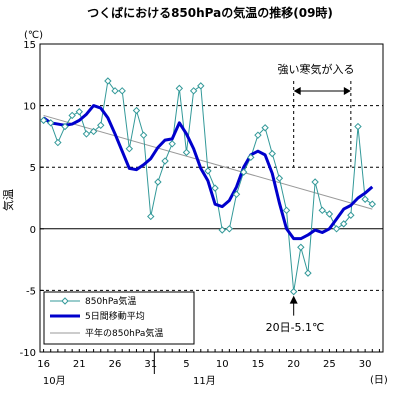  What do you see at coordinates (293, 299) in the screenshot?
I see `min-arrow-head` at bounding box center [293, 299].